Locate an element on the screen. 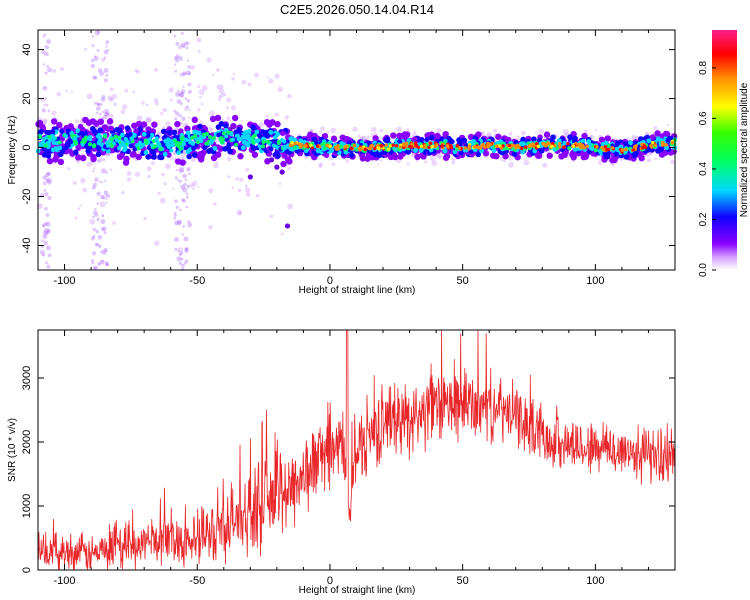  snr-xtick-label-4: 100 is located at coordinates (595, 581).